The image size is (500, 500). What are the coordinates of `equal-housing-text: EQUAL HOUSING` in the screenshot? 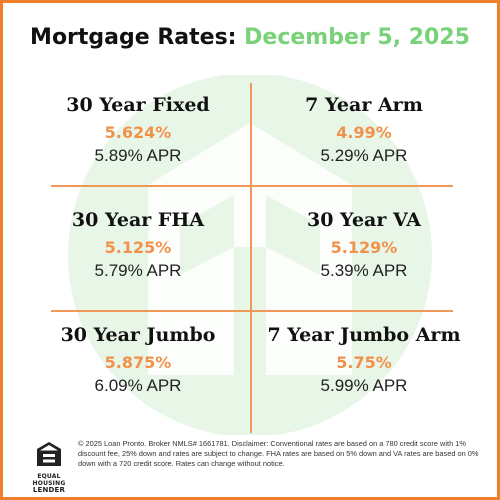 It's located at (49, 480).